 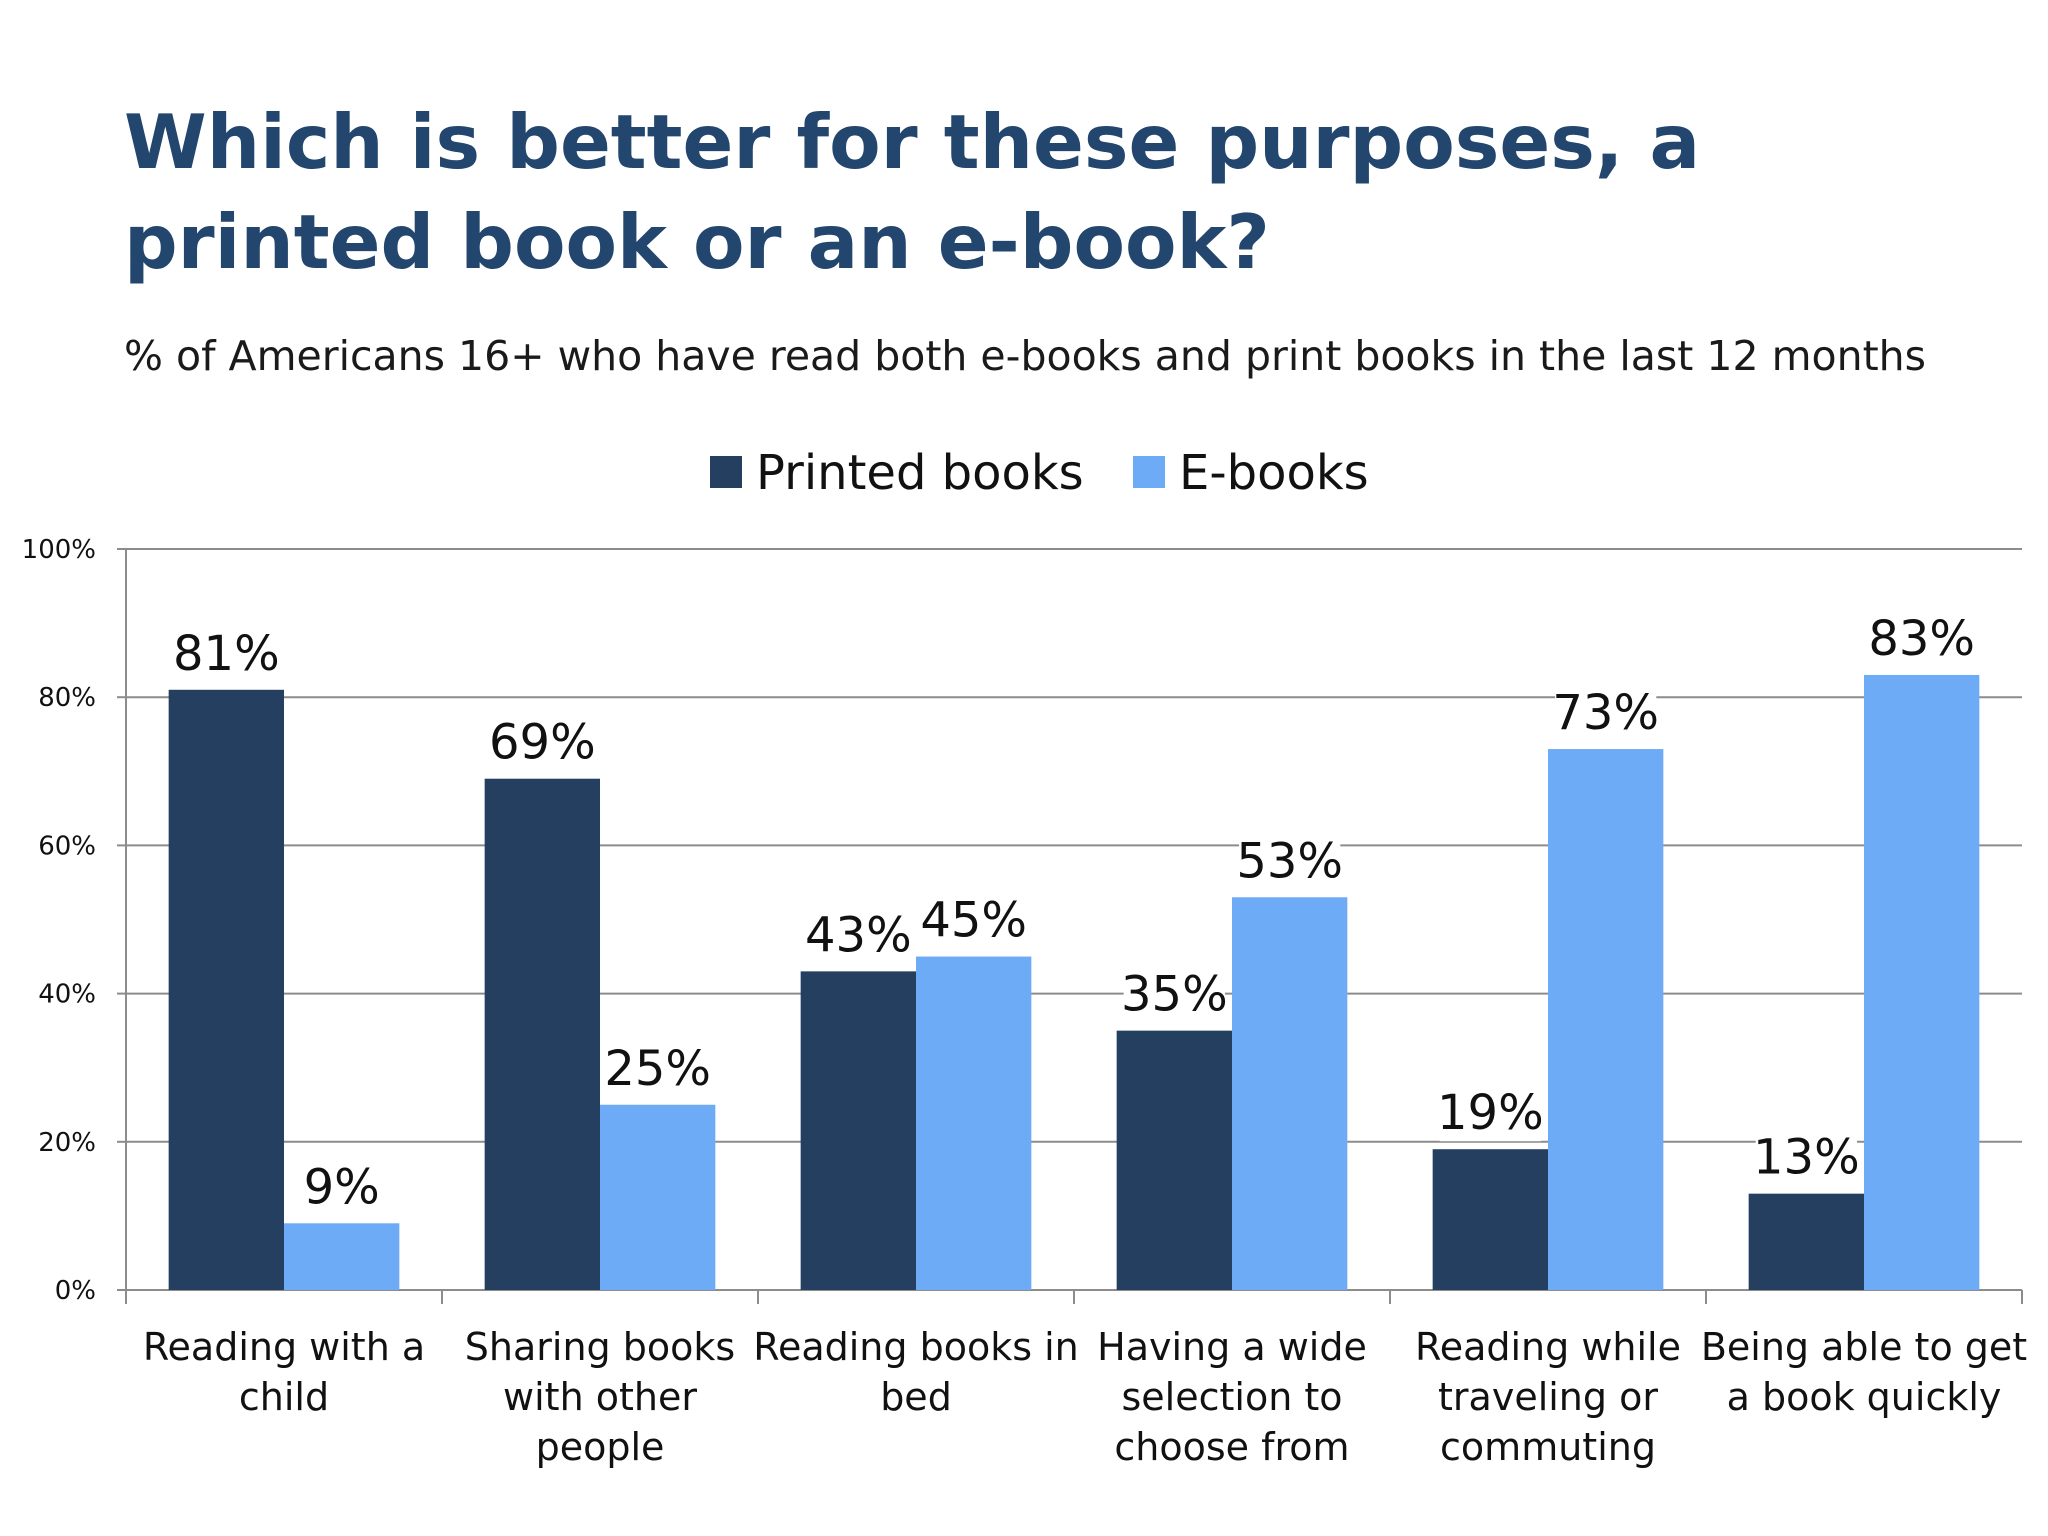 What do you see at coordinates (1548, 1447) in the screenshot?
I see `x-tick-label-line: commuting` at bounding box center [1548, 1447].